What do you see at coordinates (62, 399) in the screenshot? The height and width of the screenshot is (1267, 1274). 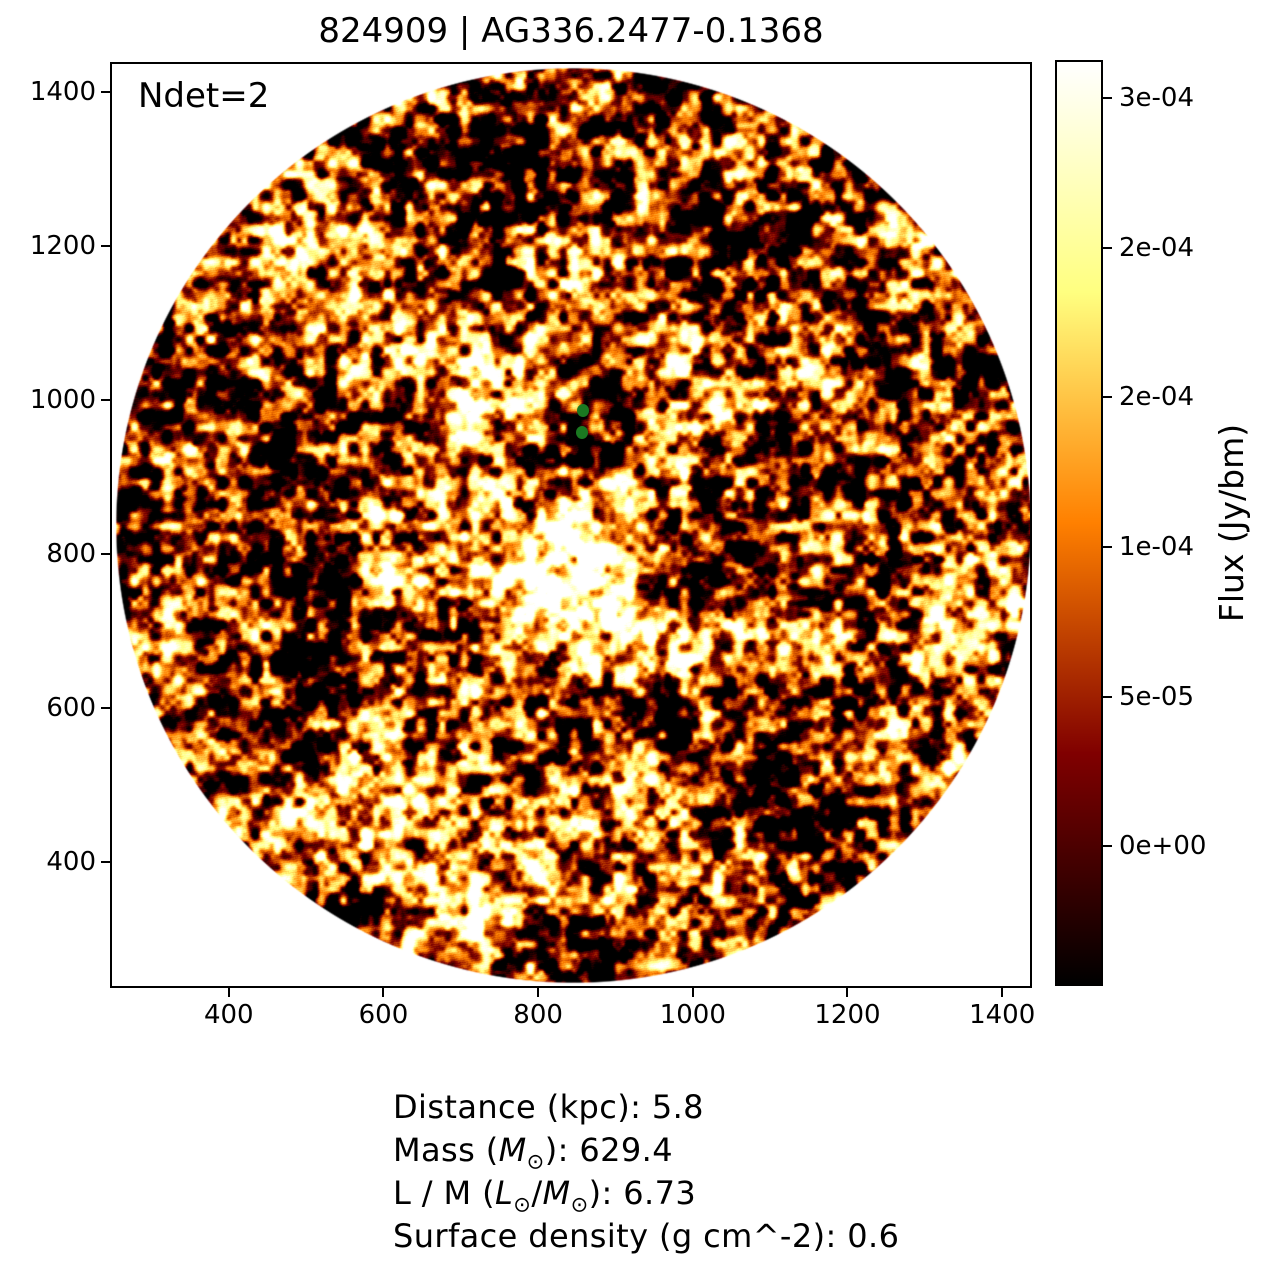 I see `y-tick-label: 1000` at bounding box center [62, 399].